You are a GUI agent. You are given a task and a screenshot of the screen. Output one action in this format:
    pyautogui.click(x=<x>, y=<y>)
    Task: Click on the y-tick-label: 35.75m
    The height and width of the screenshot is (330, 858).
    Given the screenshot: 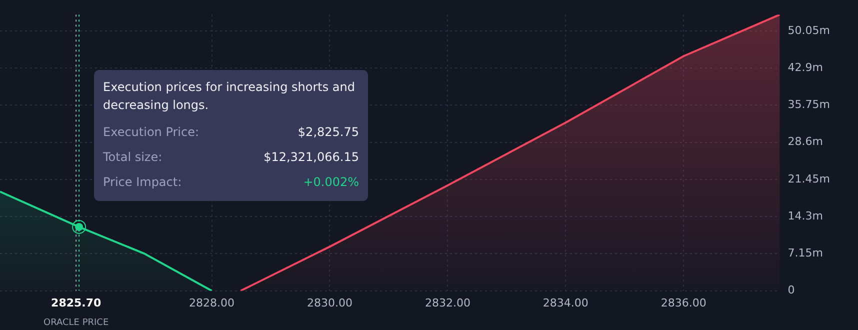 What is the action you would take?
    pyautogui.click(x=809, y=105)
    